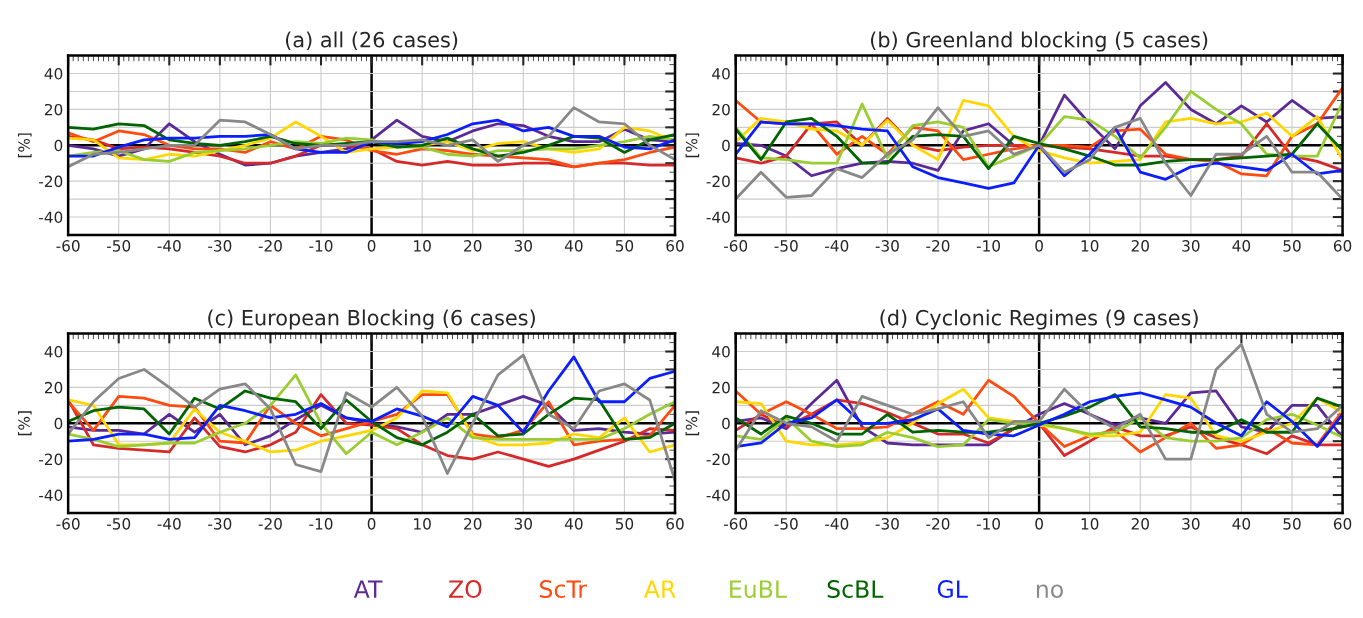  What do you see at coordinates (659, 589) in the screenshot?
I see `text: AR` at bounding box center [659, 589].